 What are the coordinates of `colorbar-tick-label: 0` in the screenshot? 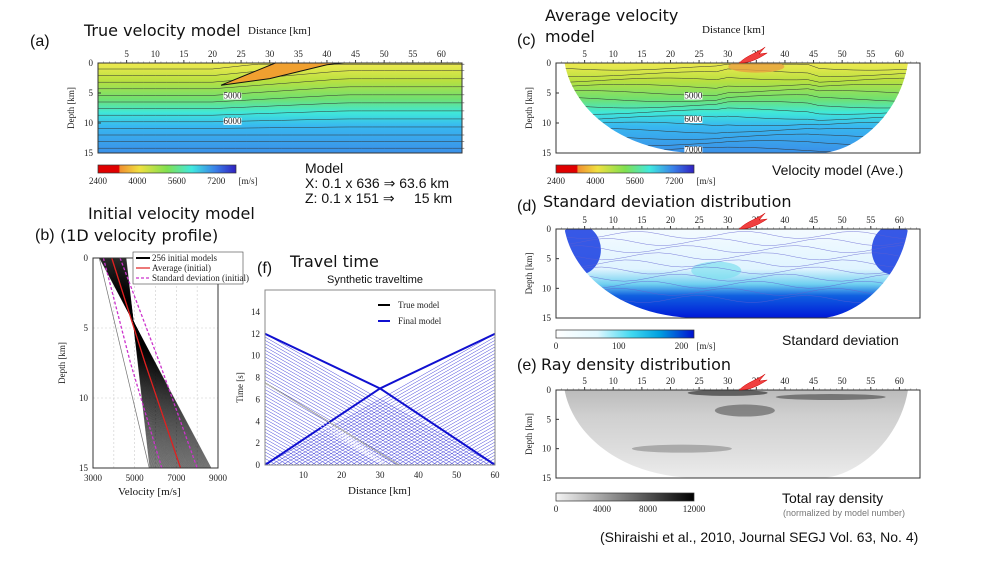 It's located at (556, 346).